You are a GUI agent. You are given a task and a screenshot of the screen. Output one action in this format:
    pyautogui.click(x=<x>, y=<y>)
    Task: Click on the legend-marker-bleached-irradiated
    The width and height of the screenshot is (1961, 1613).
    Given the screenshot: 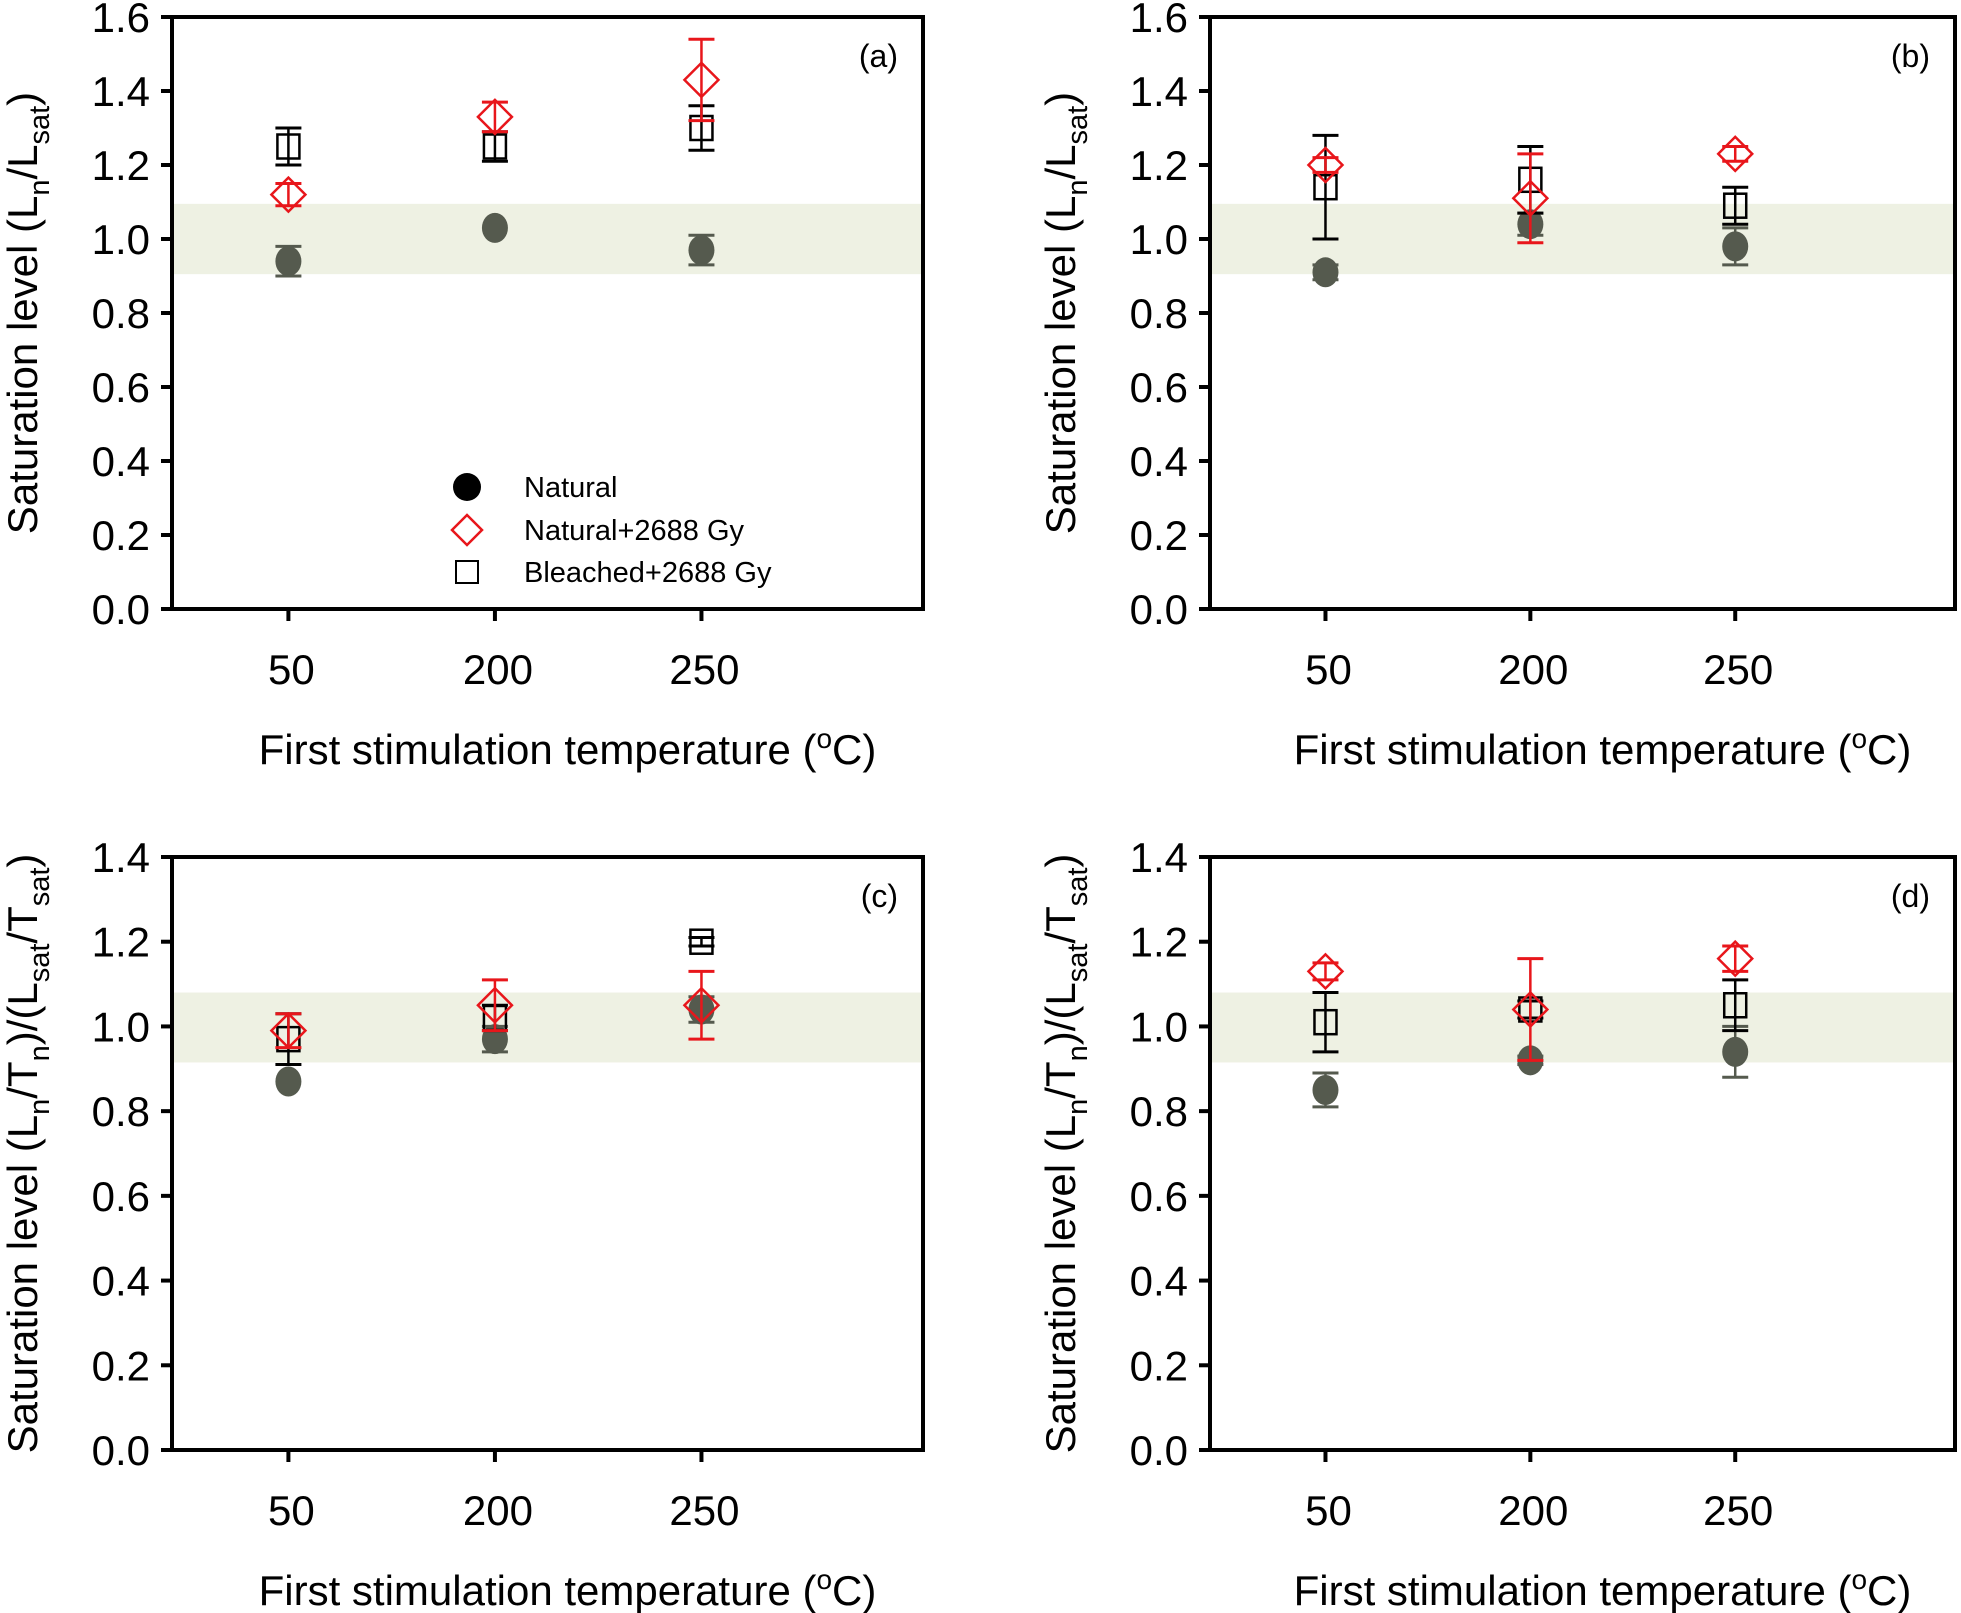 What is the action you would take?
    pyautogui.click(x=467, y=572)
    